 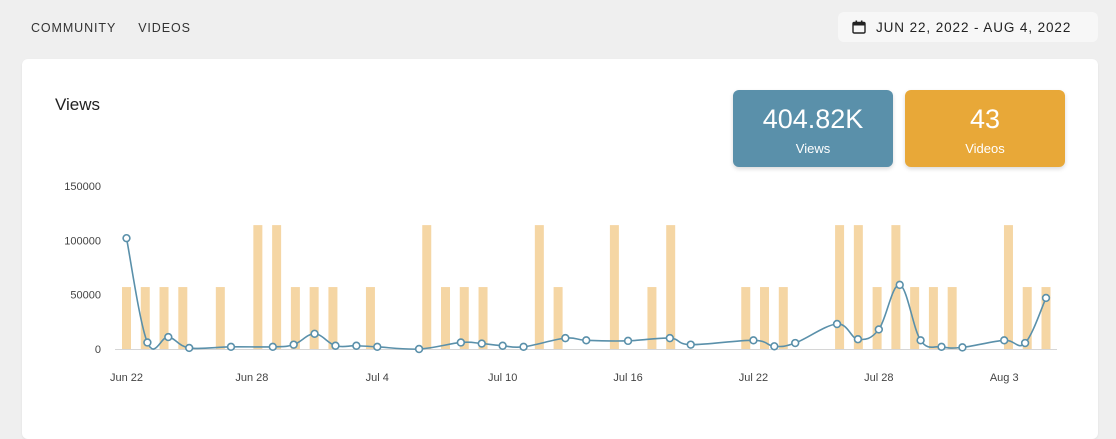 I want to click on top-nav: COMMUNITY VIDEOS, so click(x=111, y=28).